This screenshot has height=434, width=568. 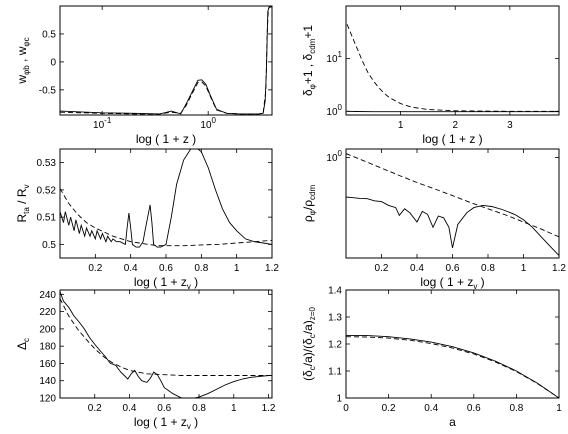 I want to click on x-tick-label: 10⁻¹, so click(x=102, y=123).